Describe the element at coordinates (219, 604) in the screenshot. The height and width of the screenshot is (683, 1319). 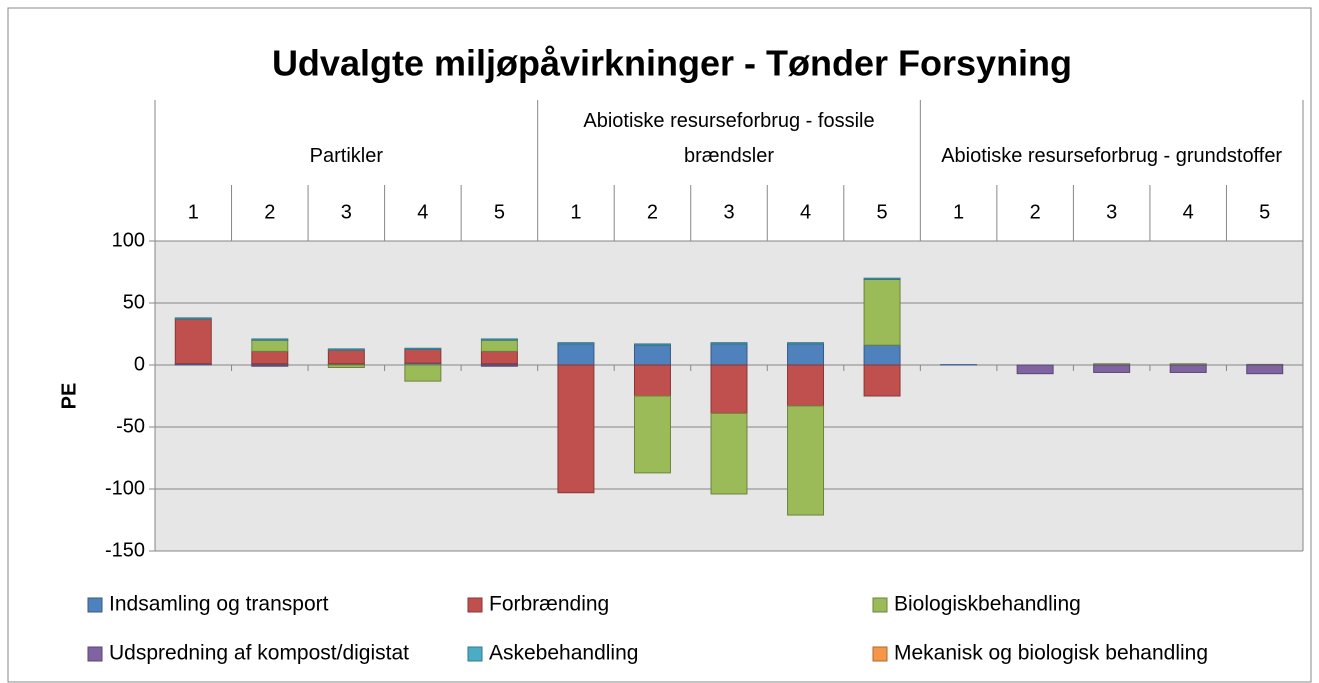
I see `legend-label: Indsamling og transport` at that location.